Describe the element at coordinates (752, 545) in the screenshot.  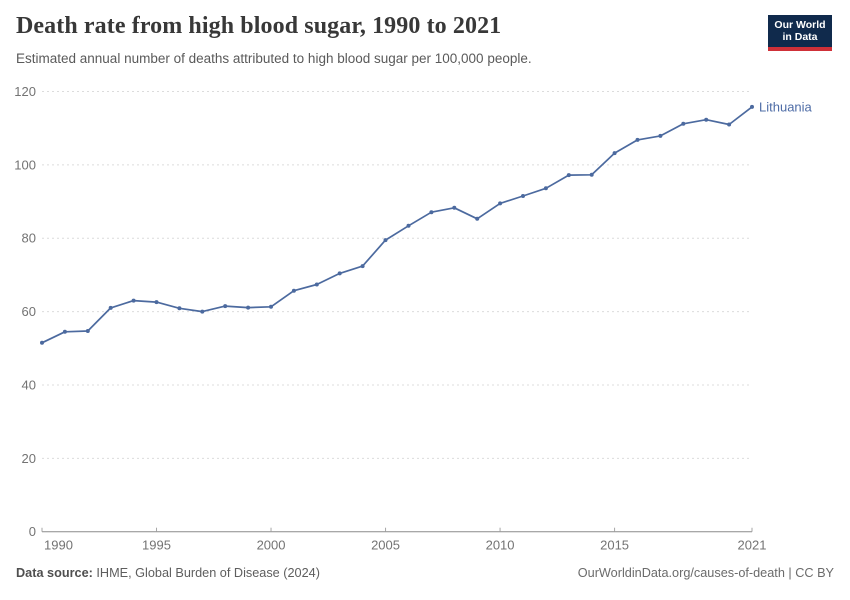
I see `x-tick-label: 2021` at that location.